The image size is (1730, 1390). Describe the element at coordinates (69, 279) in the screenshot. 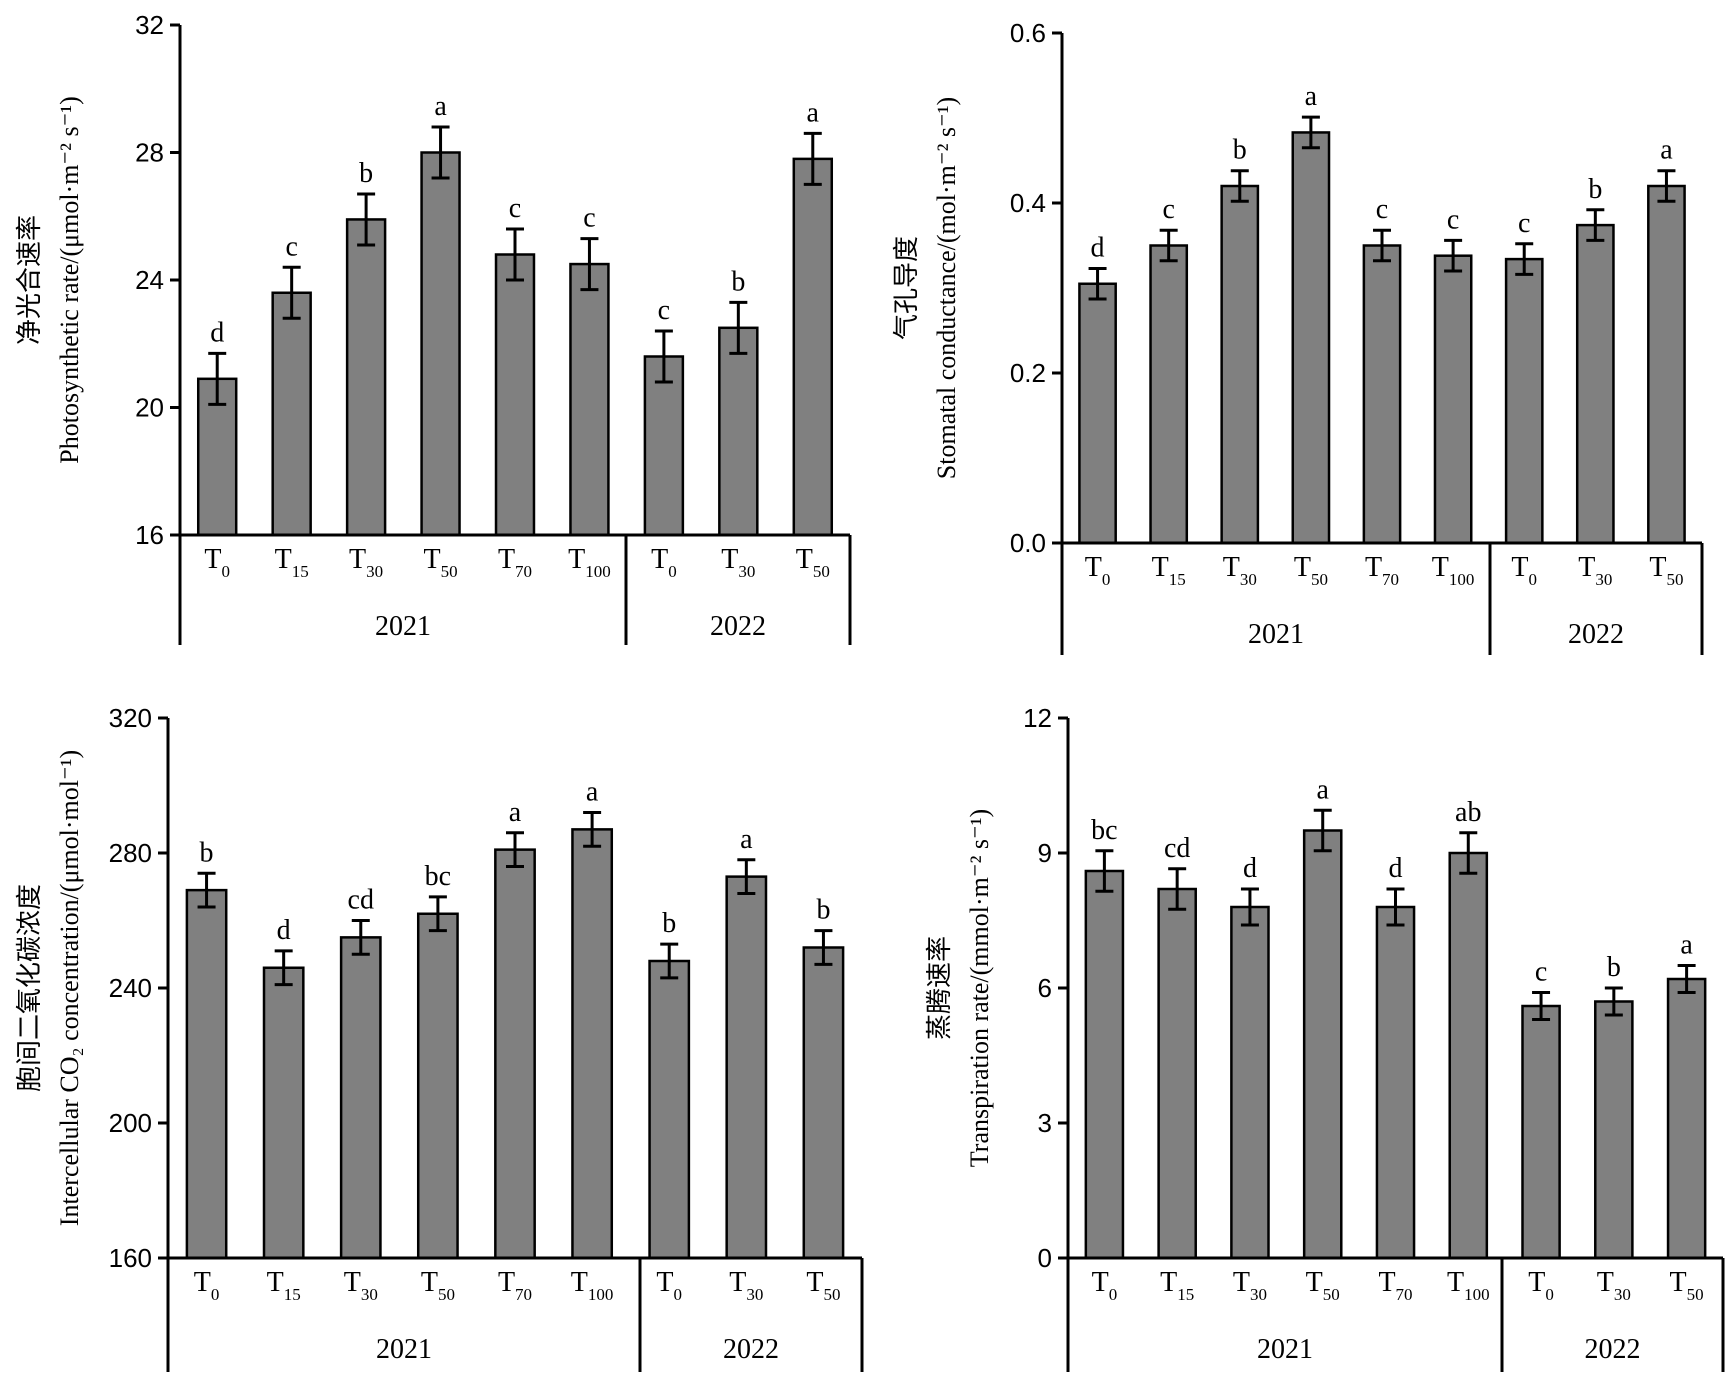

I see `y-axis-title: Photosynthetic rate/(μmol·m⁻² s⁻¹)` at that location.